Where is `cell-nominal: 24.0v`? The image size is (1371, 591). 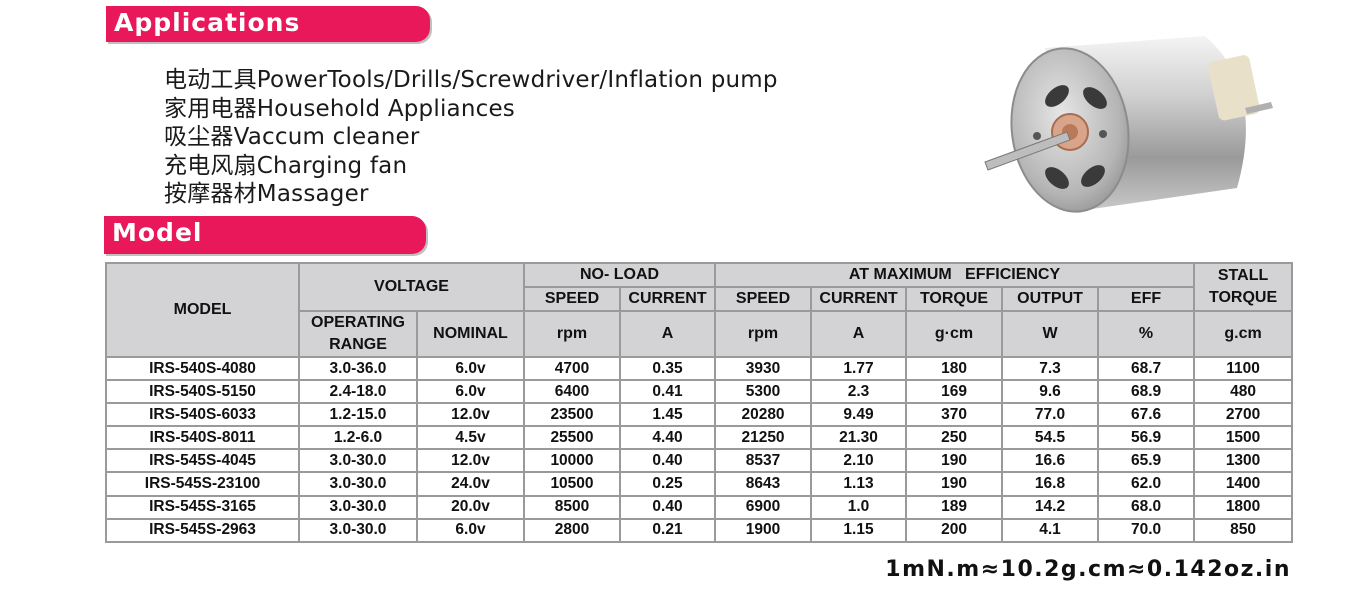
cell-nominal: 24.0v is located at coordinates (470, 484).